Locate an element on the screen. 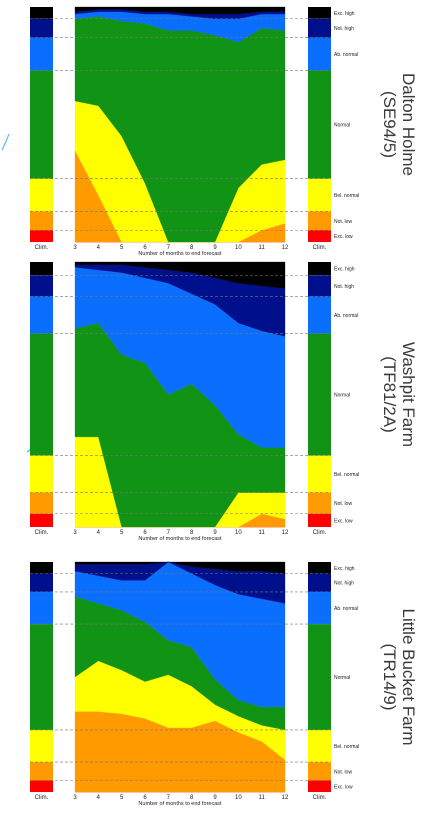 The width and height of the screenshot is (423, 814). panel-title: Dalton Holme(SE94/5) is located at coordinates (399, 124).